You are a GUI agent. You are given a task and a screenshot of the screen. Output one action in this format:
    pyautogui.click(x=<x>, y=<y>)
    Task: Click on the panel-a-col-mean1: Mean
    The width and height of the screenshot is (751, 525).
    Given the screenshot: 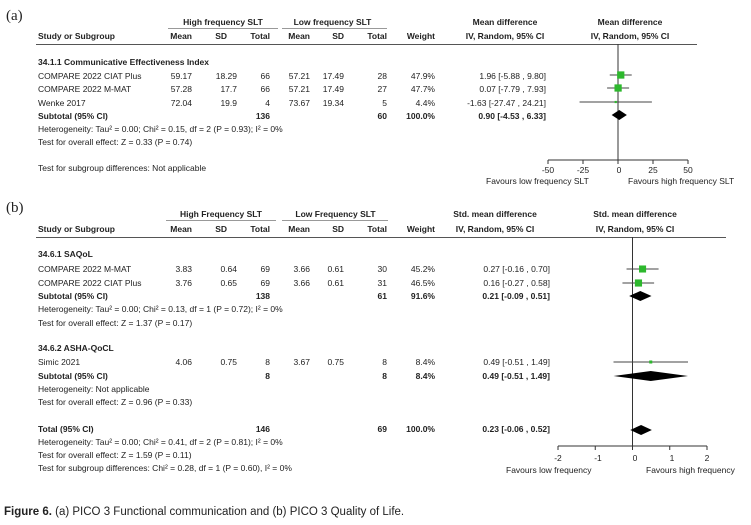 What is the action you would take?
    pyautogui.click(x=181, y=36)
    